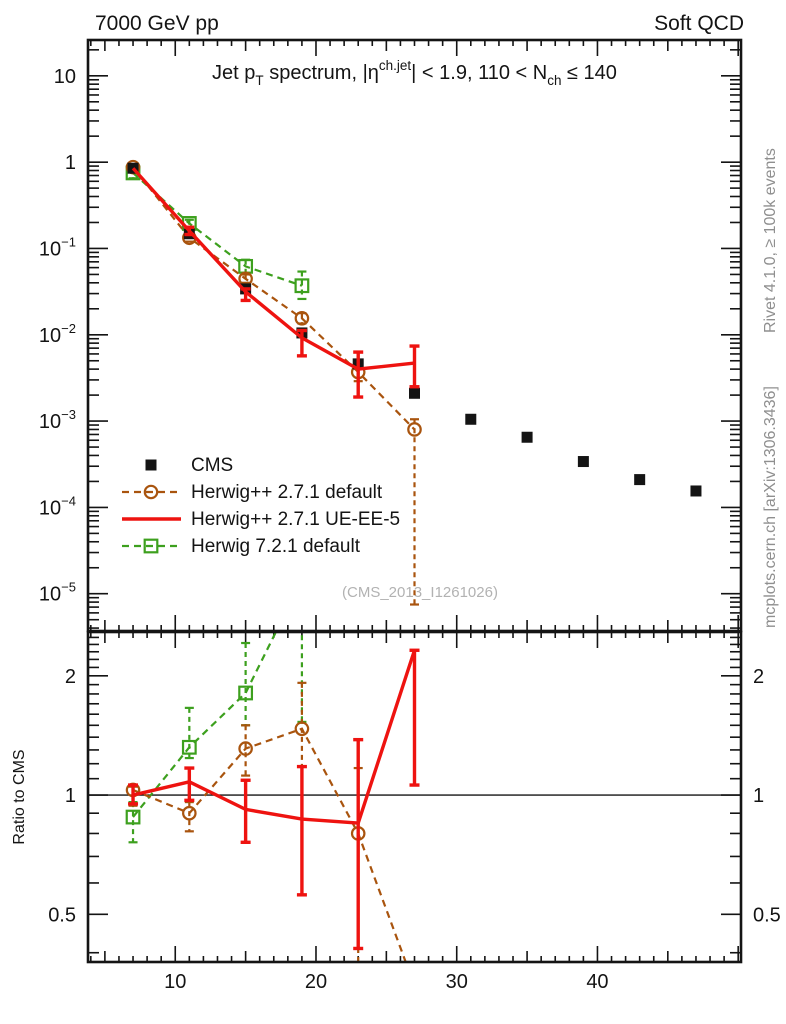  What do you see at coordinates (266, 821) in the screenshot?
I see `series-herwigpp-default-ratio` at bounding box center [266, 821].